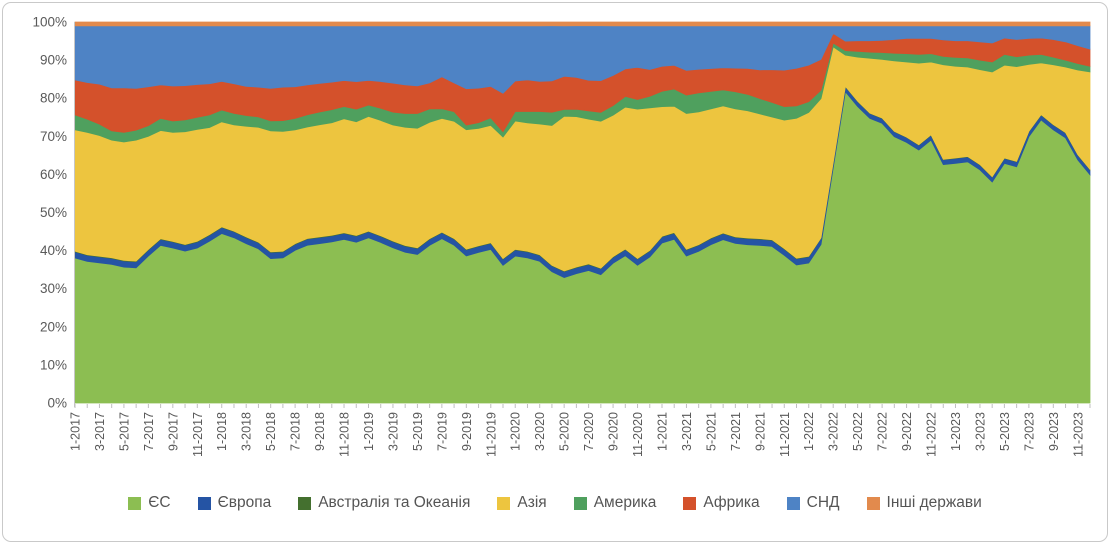 The height and width of the screenshot is (544, 1110). Describe the element at coordinates (53, 60) in the screenshot. I see `y-tick-label: 90%` at that location.